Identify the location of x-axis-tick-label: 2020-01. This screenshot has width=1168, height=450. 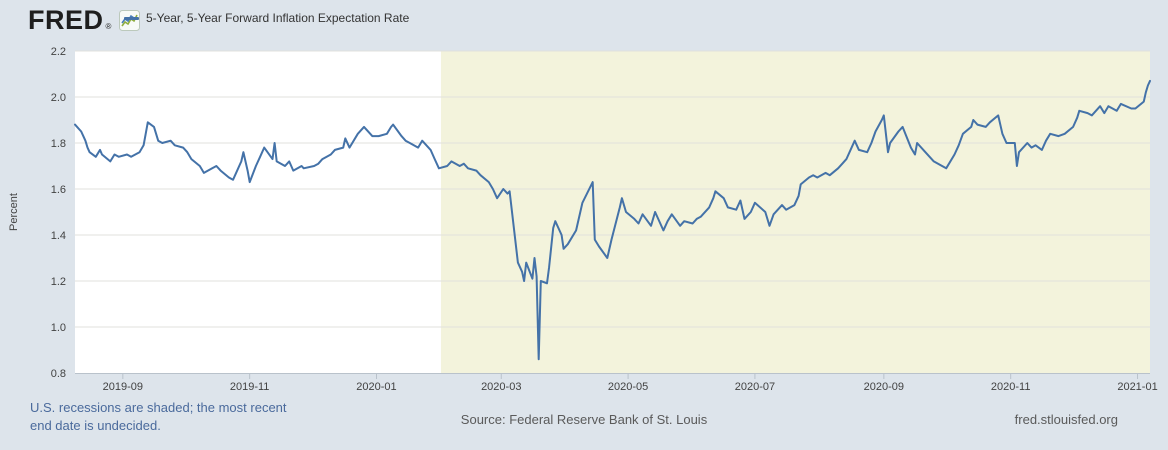
(376, 387).